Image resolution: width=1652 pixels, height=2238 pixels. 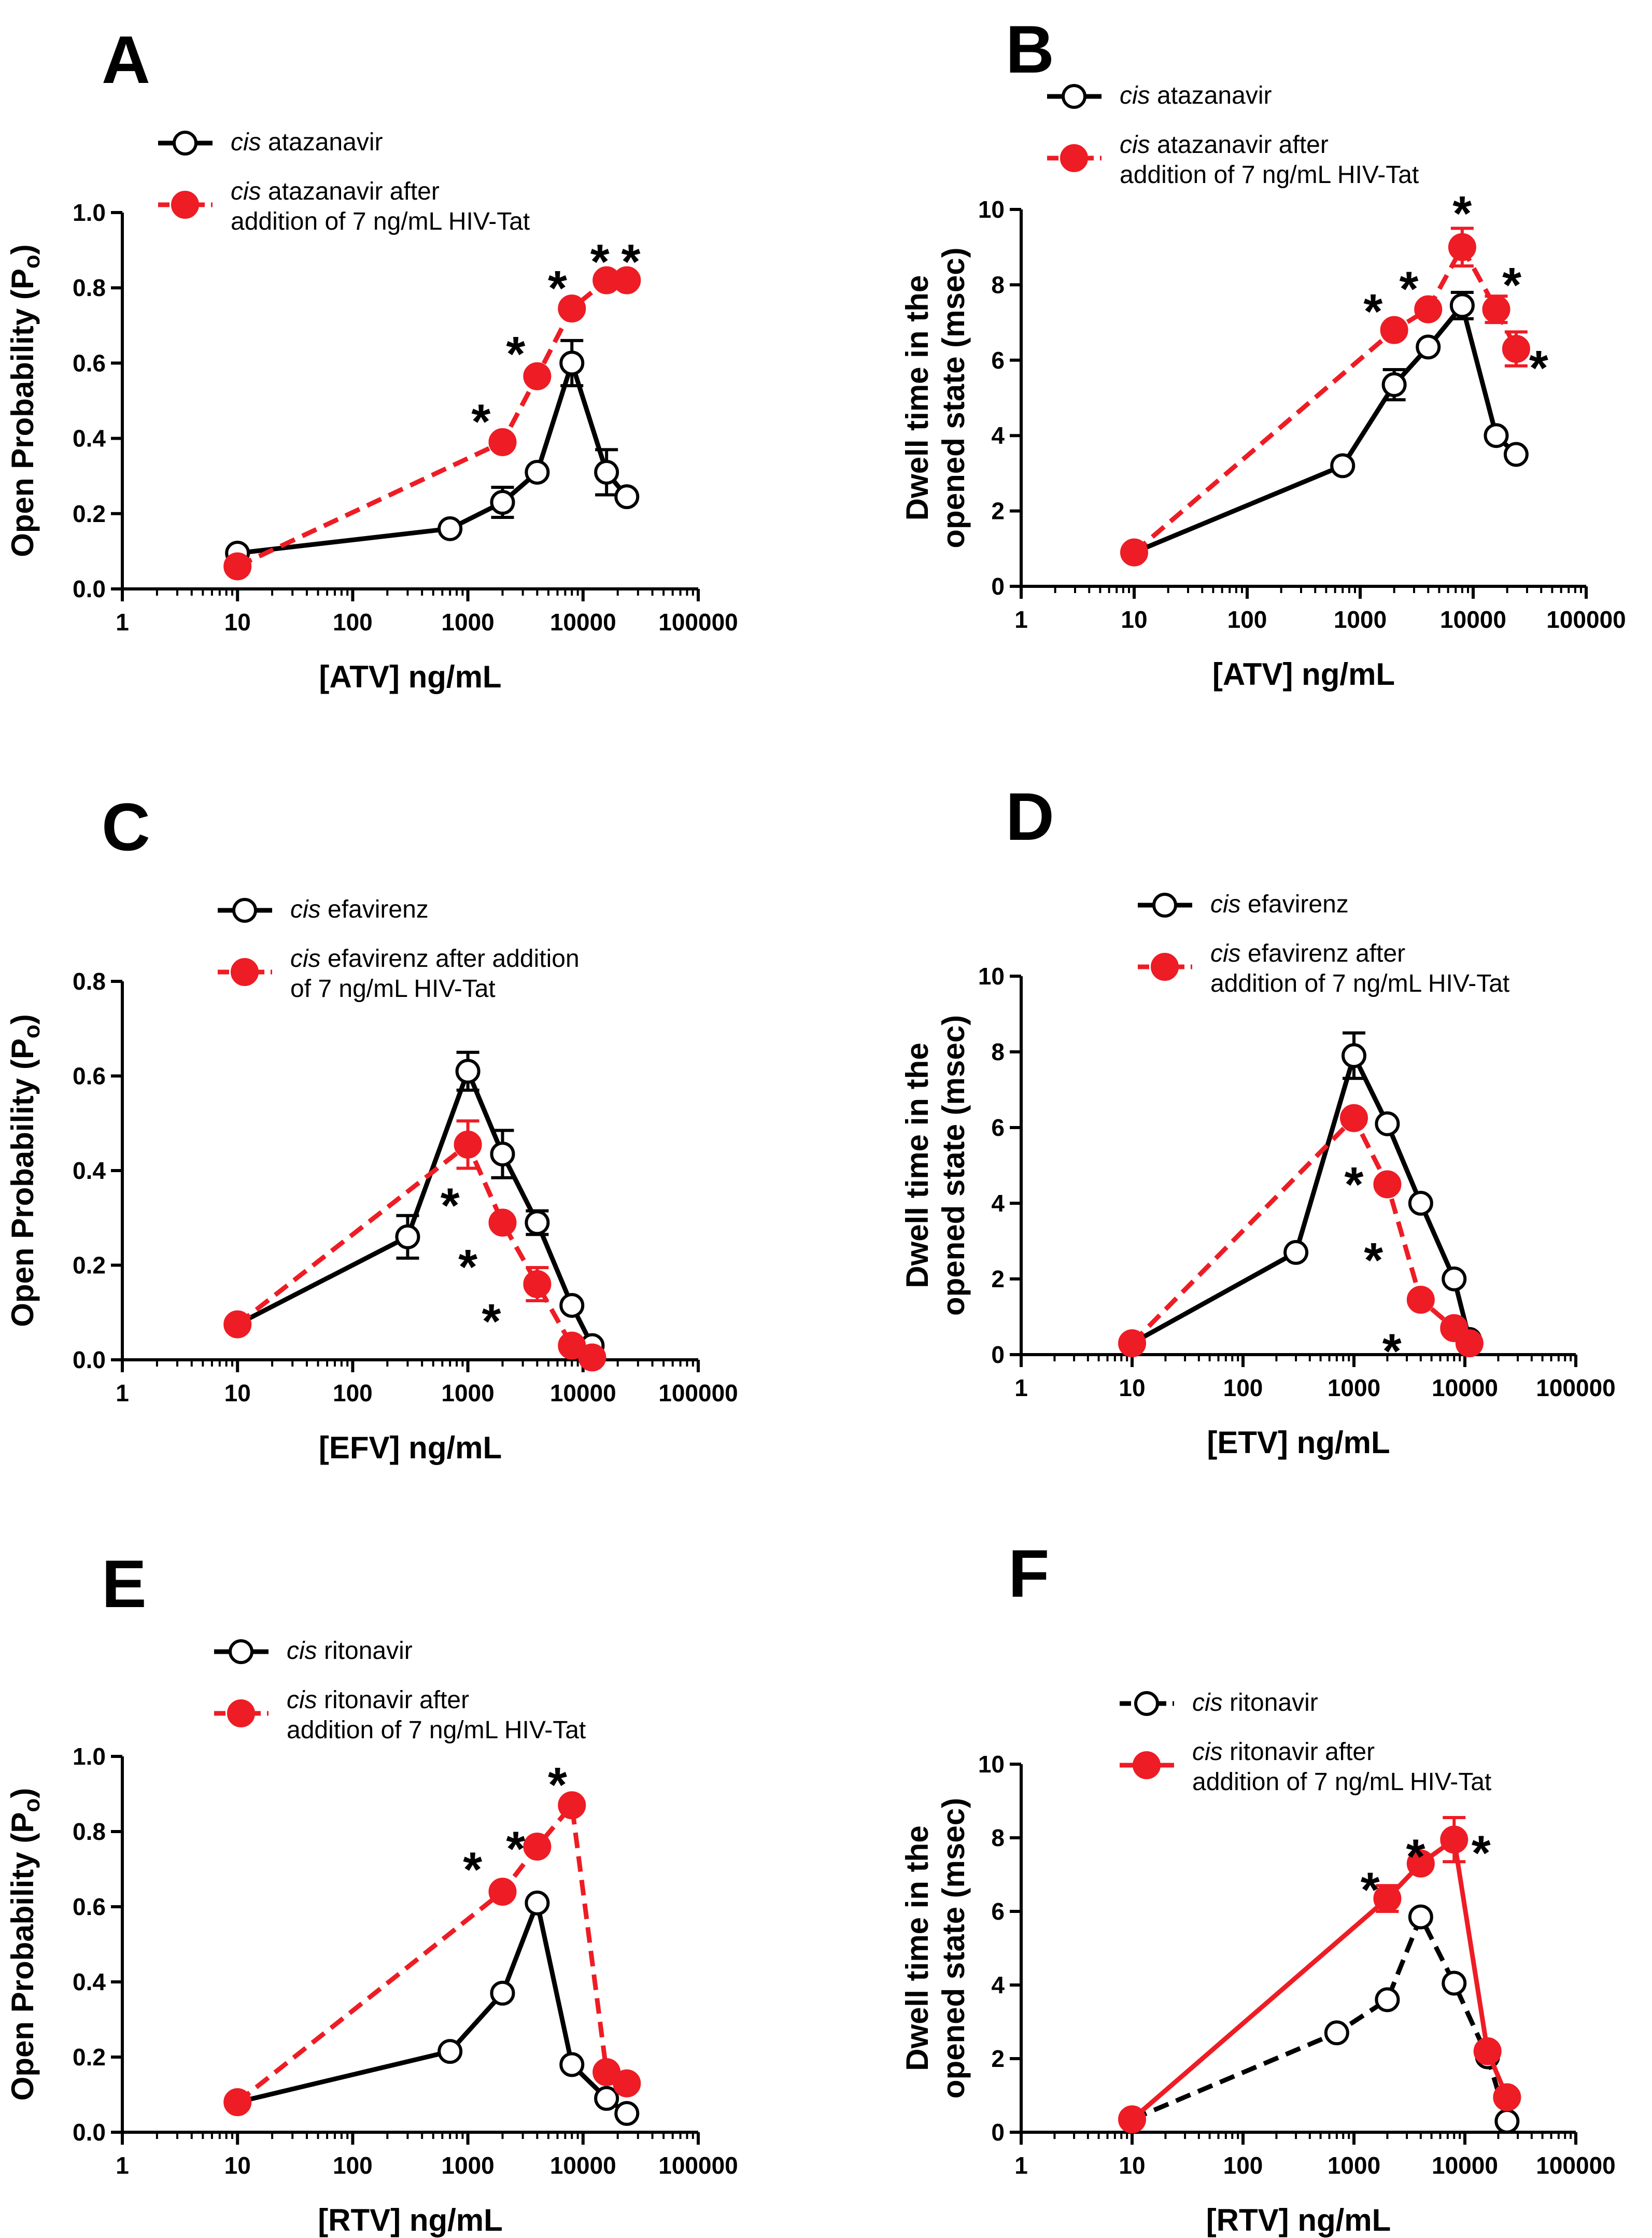 I want to click on legend-label-2: cis efavirenz after addition, so click(x=435, y=959).